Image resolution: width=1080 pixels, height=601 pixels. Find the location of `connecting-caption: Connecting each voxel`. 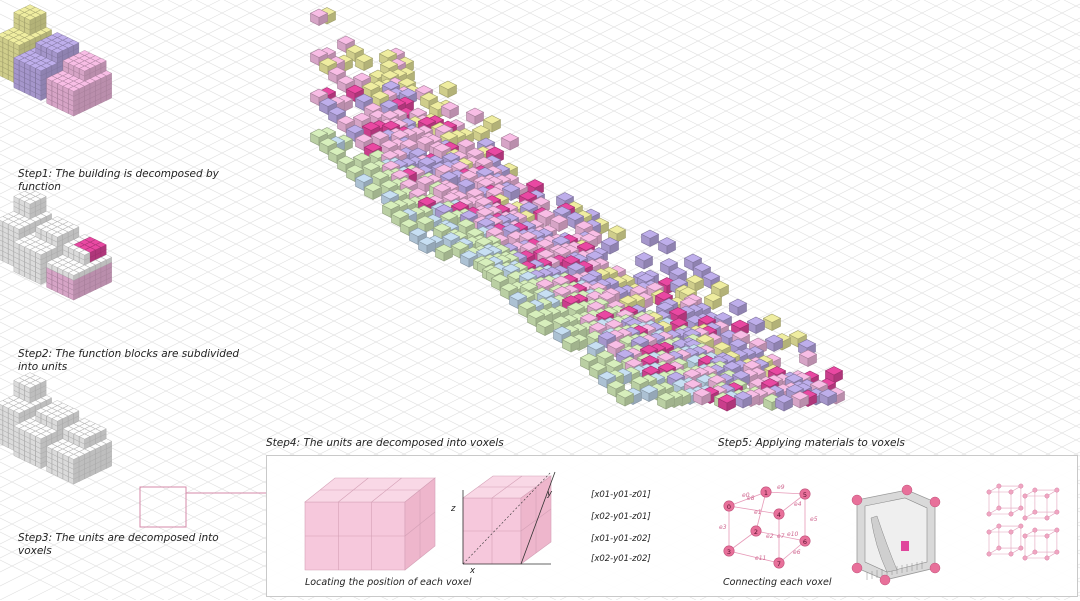

connecting-caption: Connecting each voxel is located at coordinates (777, 582).